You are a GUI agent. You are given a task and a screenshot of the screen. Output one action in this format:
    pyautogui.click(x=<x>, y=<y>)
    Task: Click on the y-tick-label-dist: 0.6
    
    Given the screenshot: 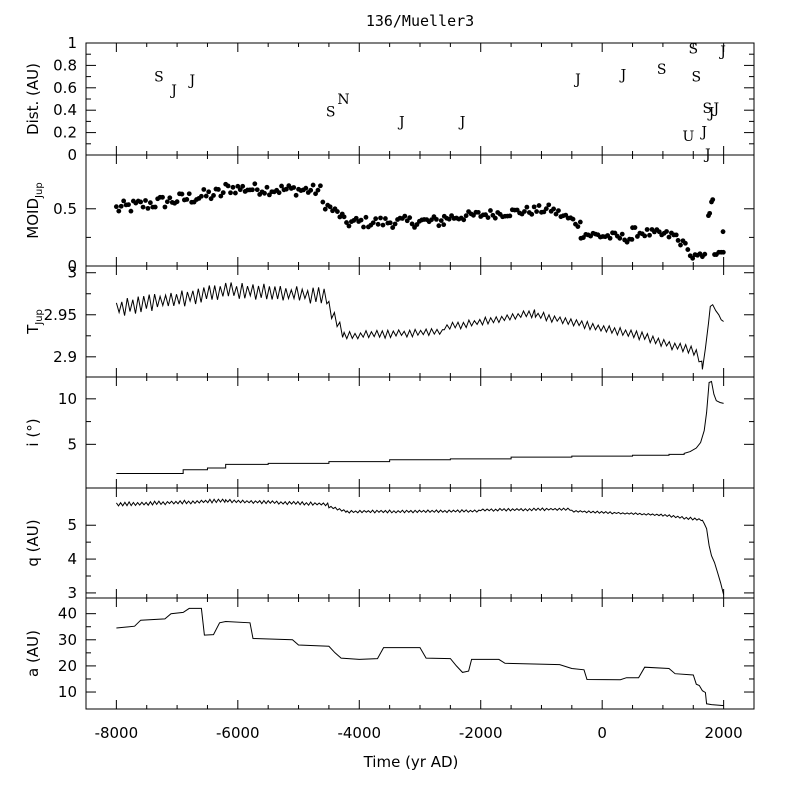 What is the action you would take?
    pyautogui.click(x=65, y=88)
    